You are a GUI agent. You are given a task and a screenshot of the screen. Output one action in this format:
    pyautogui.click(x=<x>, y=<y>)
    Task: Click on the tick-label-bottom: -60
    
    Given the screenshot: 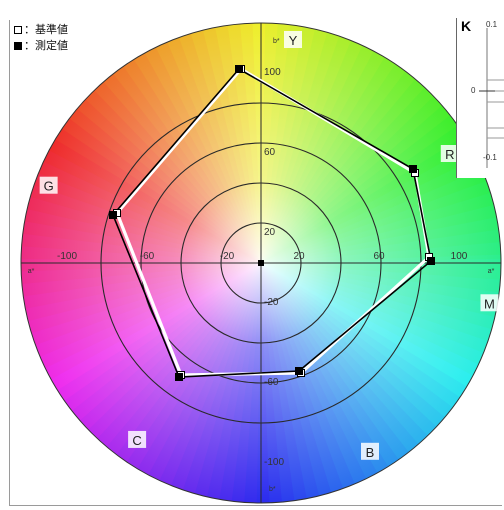 What is the action you would take?
    pyautogui.click(x=271, y=382)
    